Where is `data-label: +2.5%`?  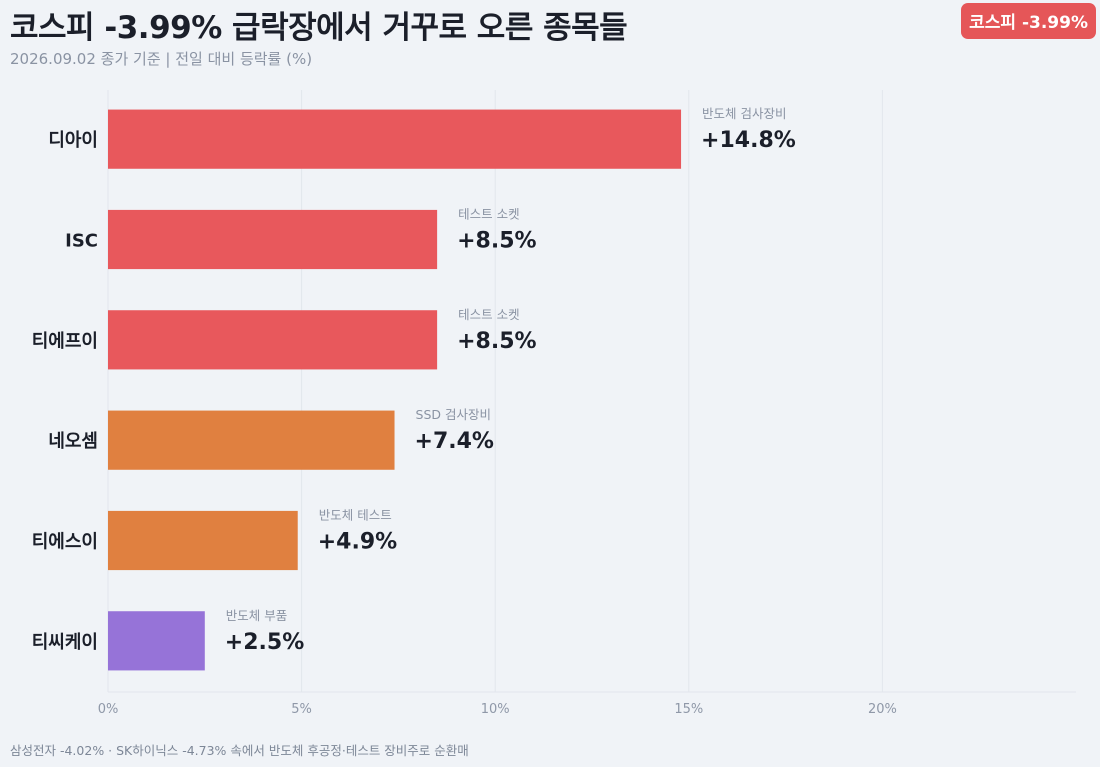 data-label: +2.5% is located at coordinates (264, 642).